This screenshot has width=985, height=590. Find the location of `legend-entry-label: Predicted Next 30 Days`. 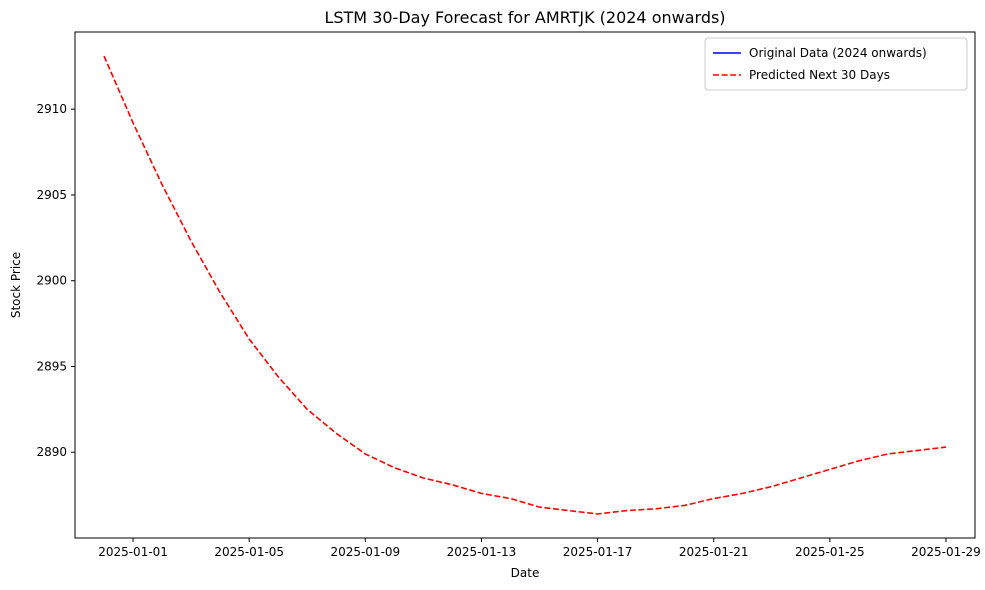

legend-entry-label: Predicted Next 30 Days is located at coordinates (819, 75).